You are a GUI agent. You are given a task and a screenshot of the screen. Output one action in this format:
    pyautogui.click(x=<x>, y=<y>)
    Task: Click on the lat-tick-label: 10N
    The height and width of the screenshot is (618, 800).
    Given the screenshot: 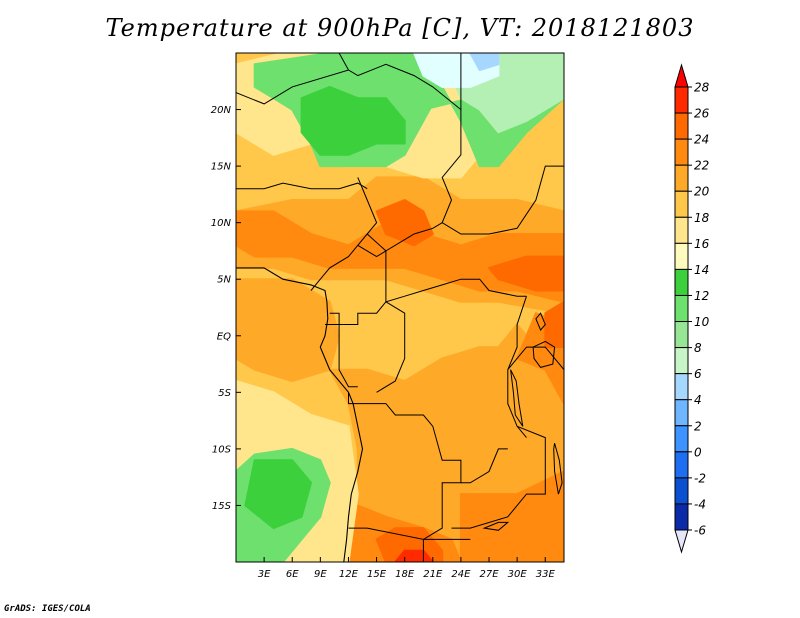 What is the action you would take?
    pyautogui.click(x=221, y=223)
    